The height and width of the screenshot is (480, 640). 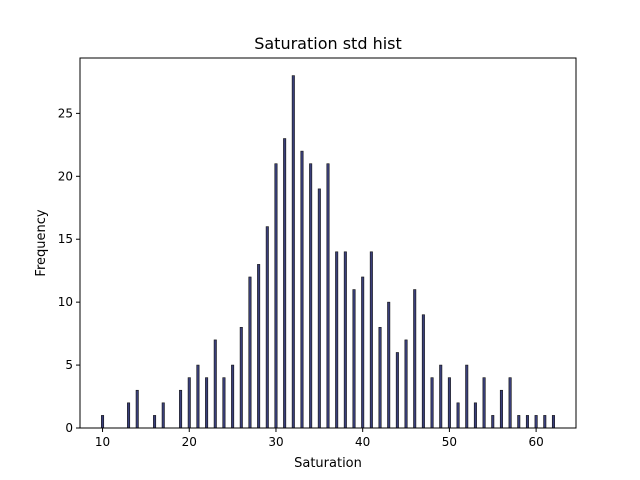 What do you see at coordinates (69, 365) in the screenshot?
I see `y-tick-label: 5` at bounding box center [69, 365].